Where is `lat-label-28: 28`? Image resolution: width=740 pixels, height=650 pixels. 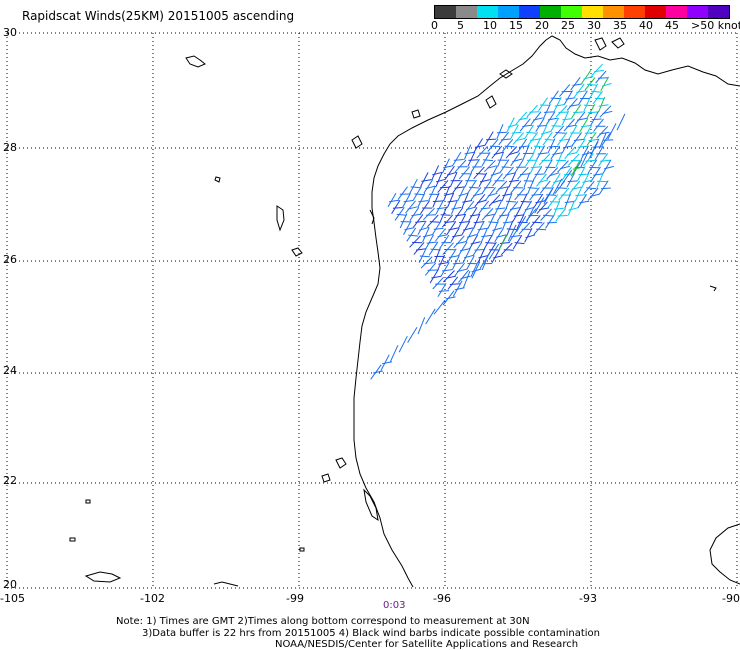
lat-label-28: 28 is located at coordinates (10, 147).